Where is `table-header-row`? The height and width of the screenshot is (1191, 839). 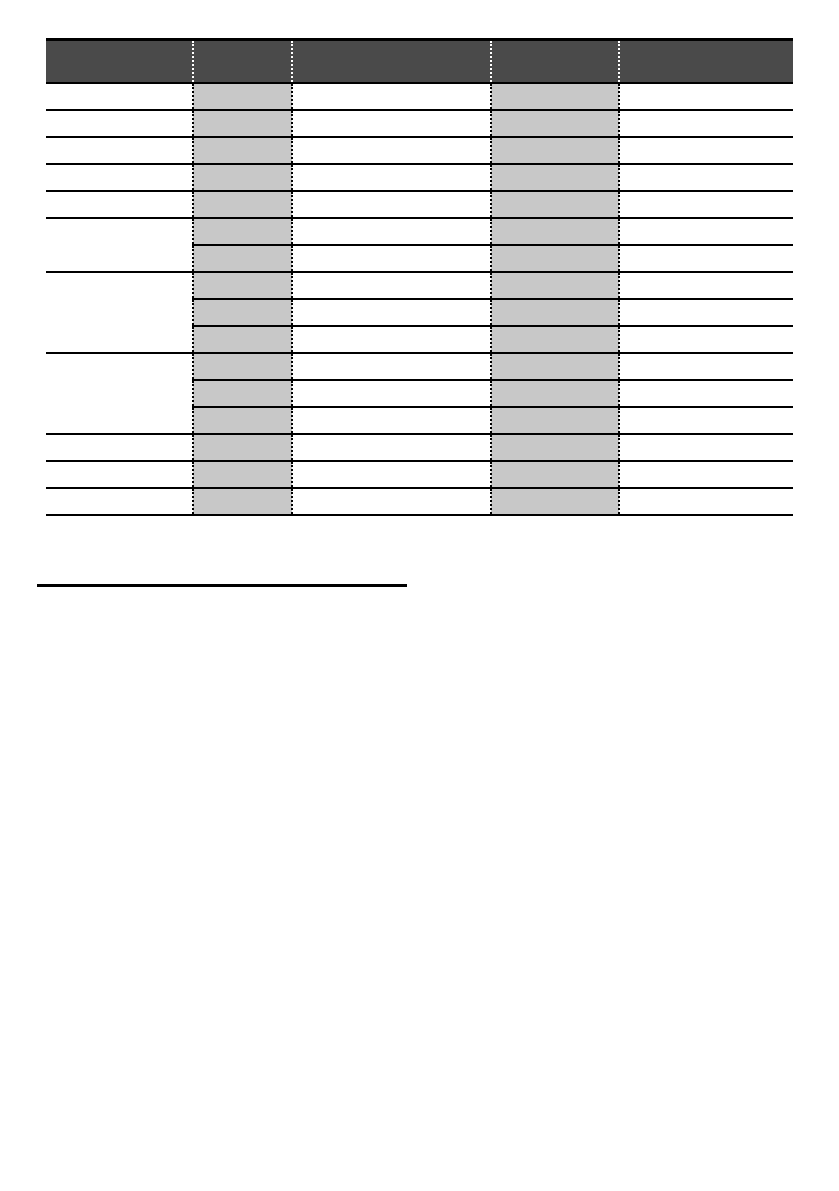 table-header-row is located at coordinates (419, 61).